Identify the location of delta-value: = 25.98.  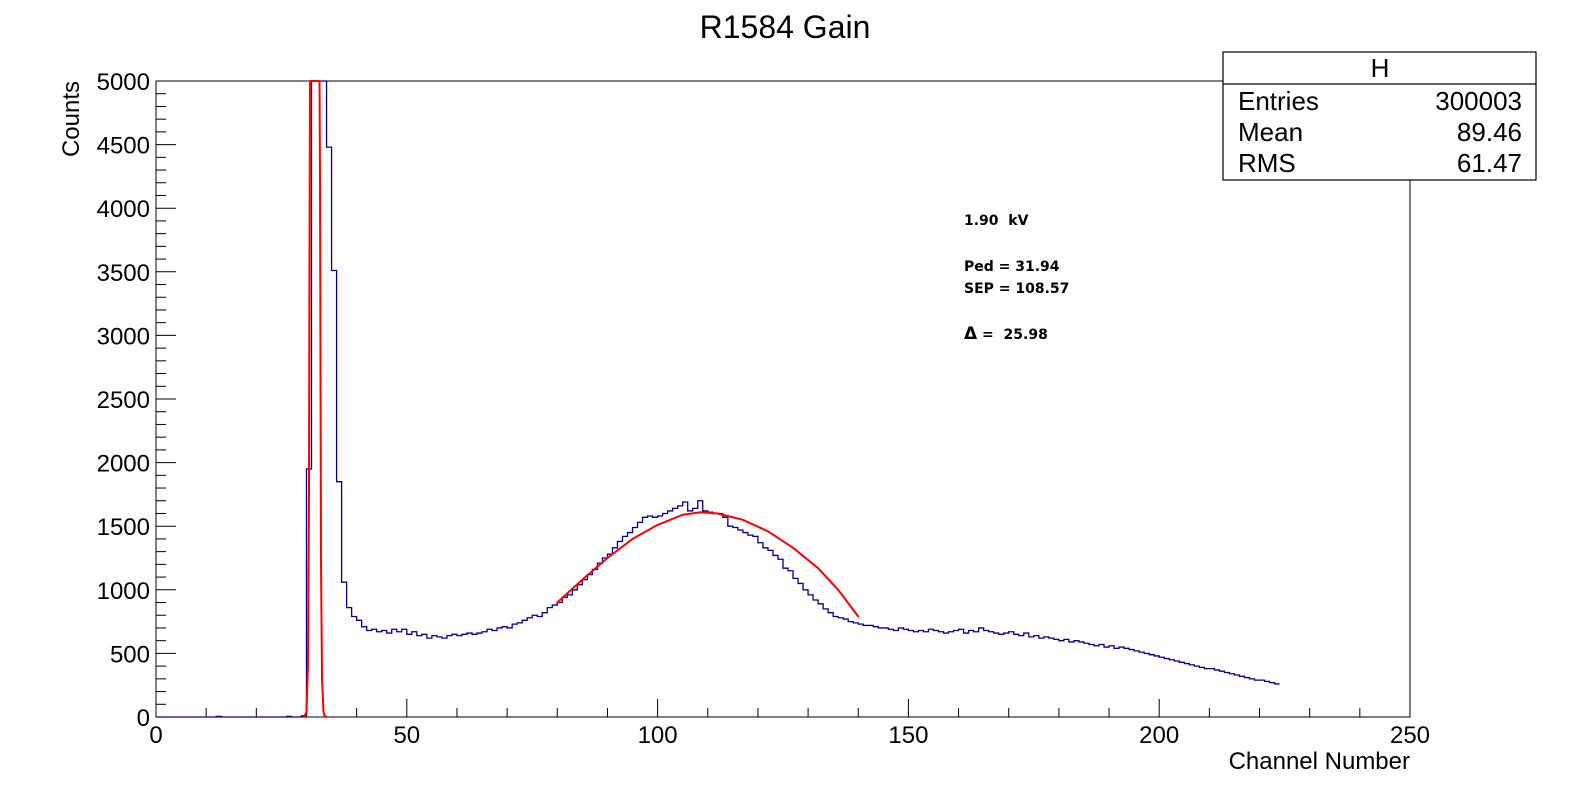
(1012, 335).